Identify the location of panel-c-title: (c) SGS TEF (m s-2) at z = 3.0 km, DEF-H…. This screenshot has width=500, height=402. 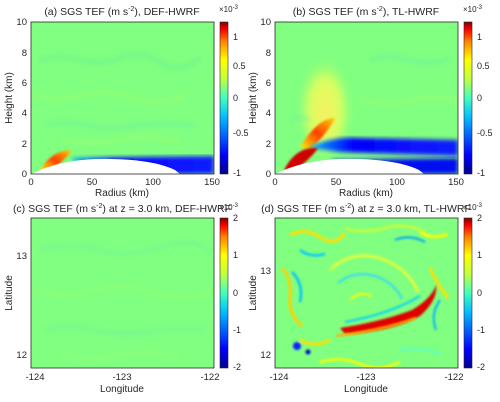
(122, 209).